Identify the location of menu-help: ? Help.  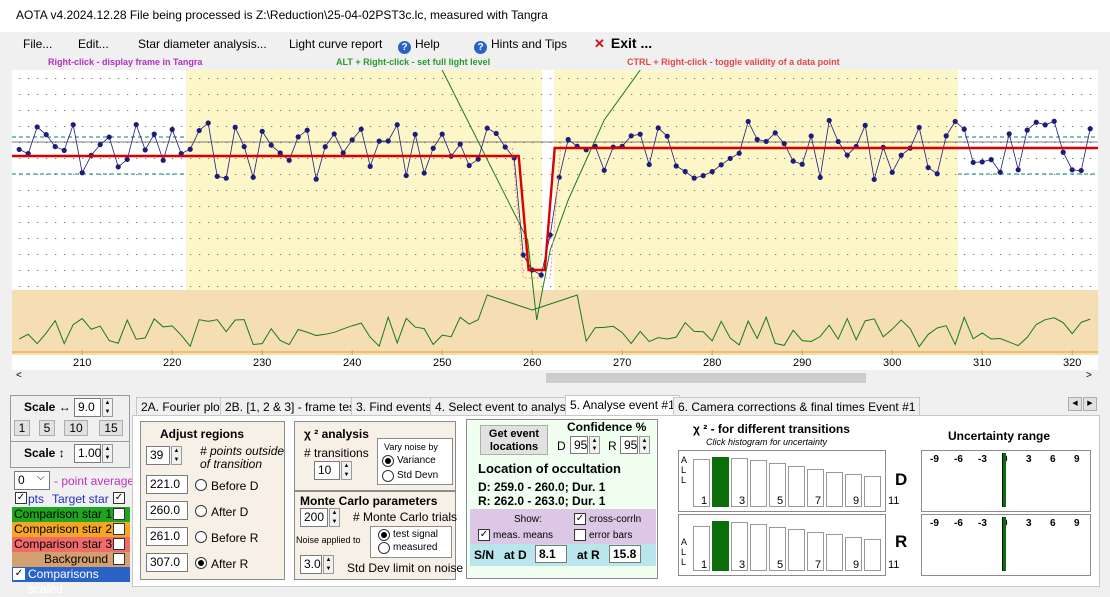
(419, 45).